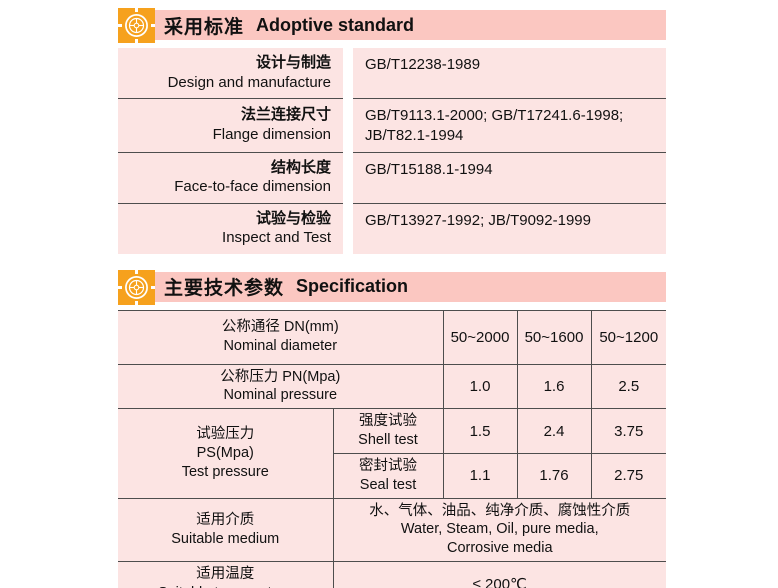 This screenshot has width=778, height=588. What do you see at coordinates (480, 475) in the screenshot?
I see `seal-test-value: 1.1` at bounding box center [480, 475].